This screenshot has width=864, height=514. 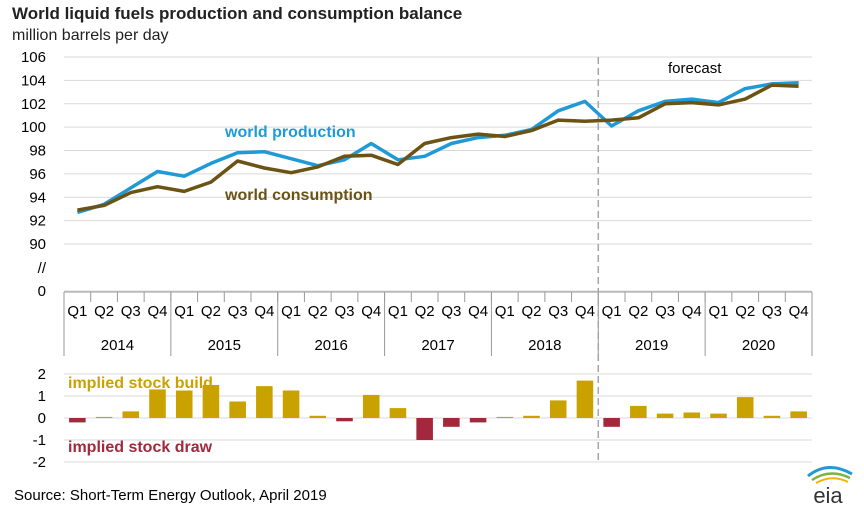 What do you see at coordinates (544, 345) in the screenshot?
I see `year-label: 2018` at bounding box center [544, 345].